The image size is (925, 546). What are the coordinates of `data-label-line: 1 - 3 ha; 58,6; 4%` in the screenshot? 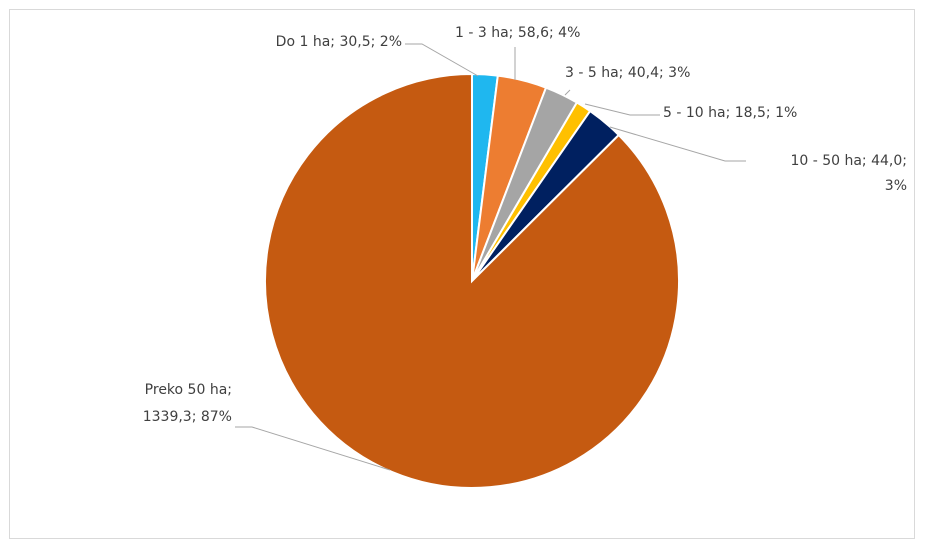 It's located at (517, 33).